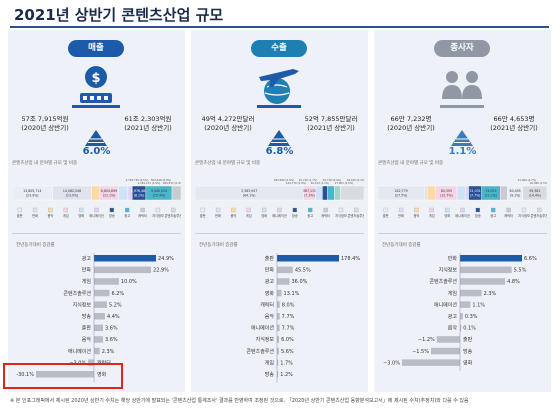 Image resolution: width=559 pixels, height=414 pixels. Describe the element at coordinates (416, 215) in the screenshot. I see `legend-label: 음악` at that location.